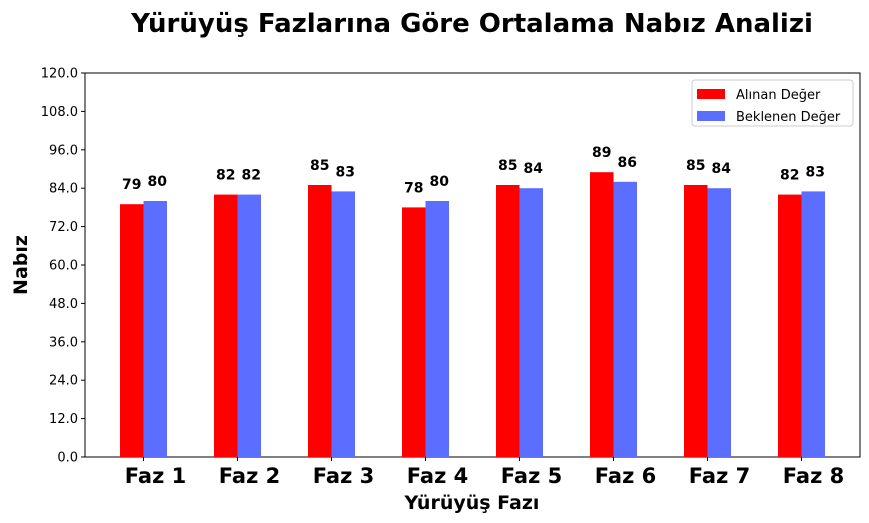 The height and width of the screenshot is (523, 869). I want to click on y-tick-label: 60.0, so click(63, 266).